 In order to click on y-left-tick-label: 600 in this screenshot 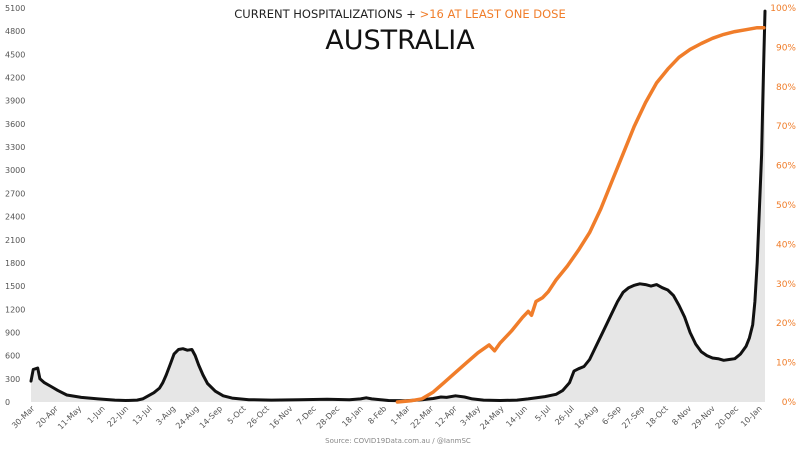, I will do `click(12, 356)`.